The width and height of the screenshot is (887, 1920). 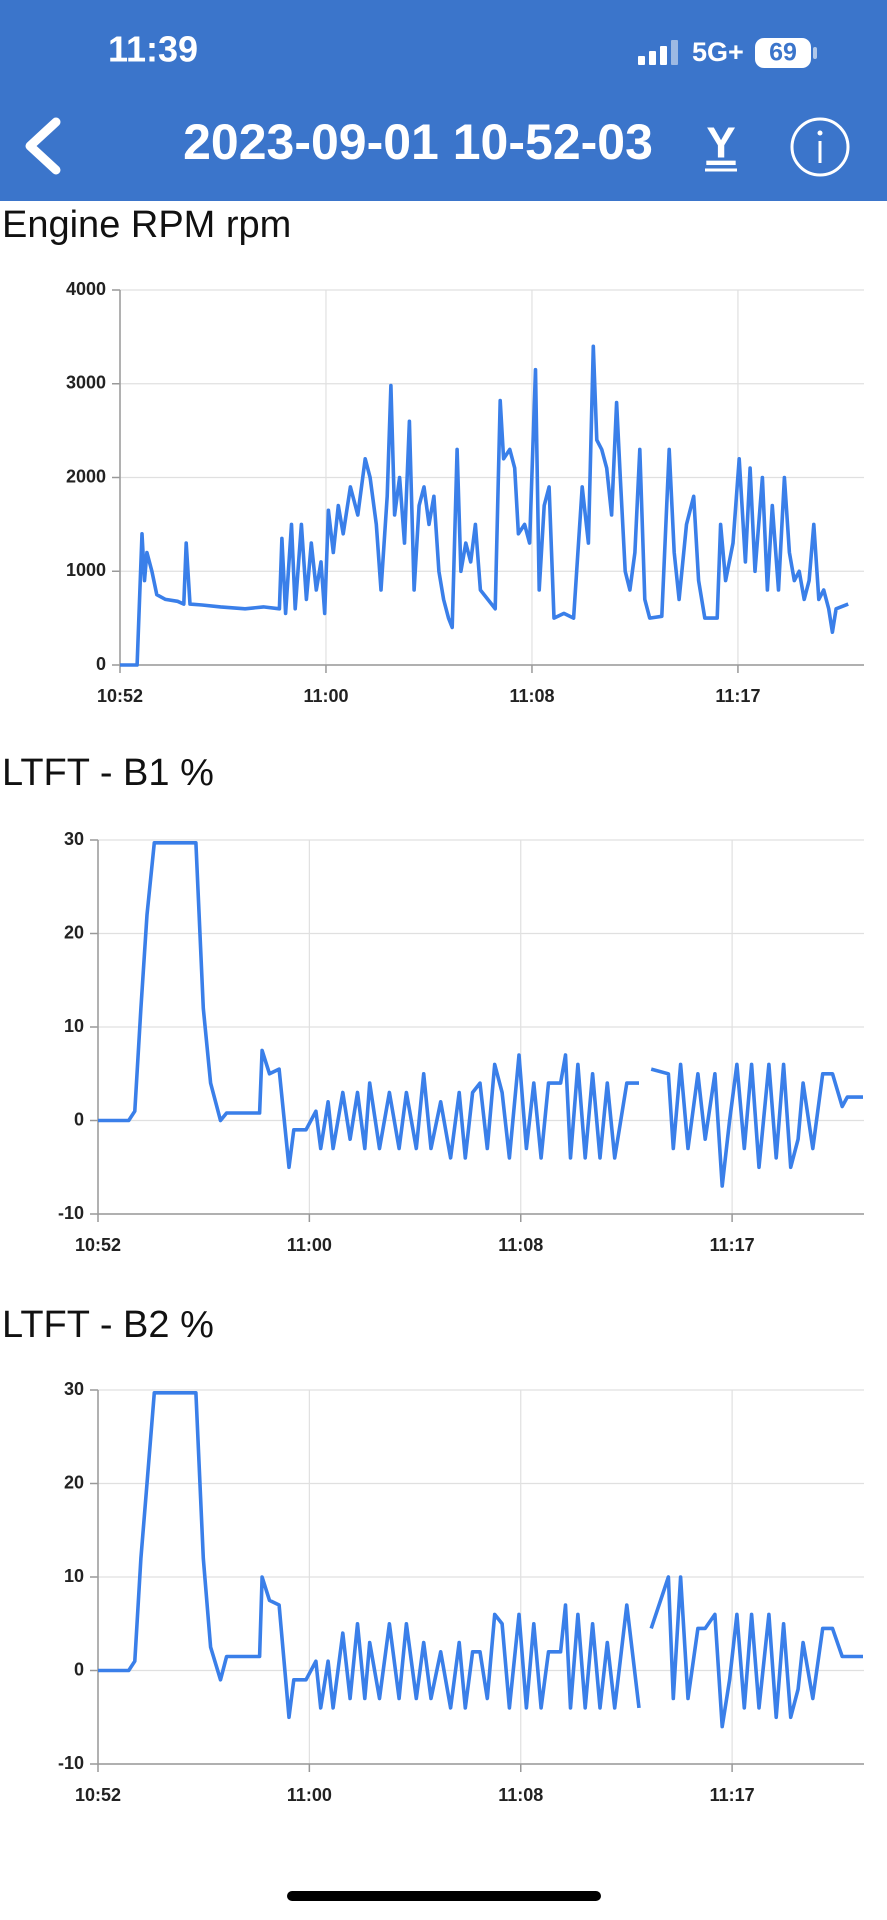 What do you see at coordinates (484, 505) in the screenshot?
I see `data-line` at bounding box center [484, 505].